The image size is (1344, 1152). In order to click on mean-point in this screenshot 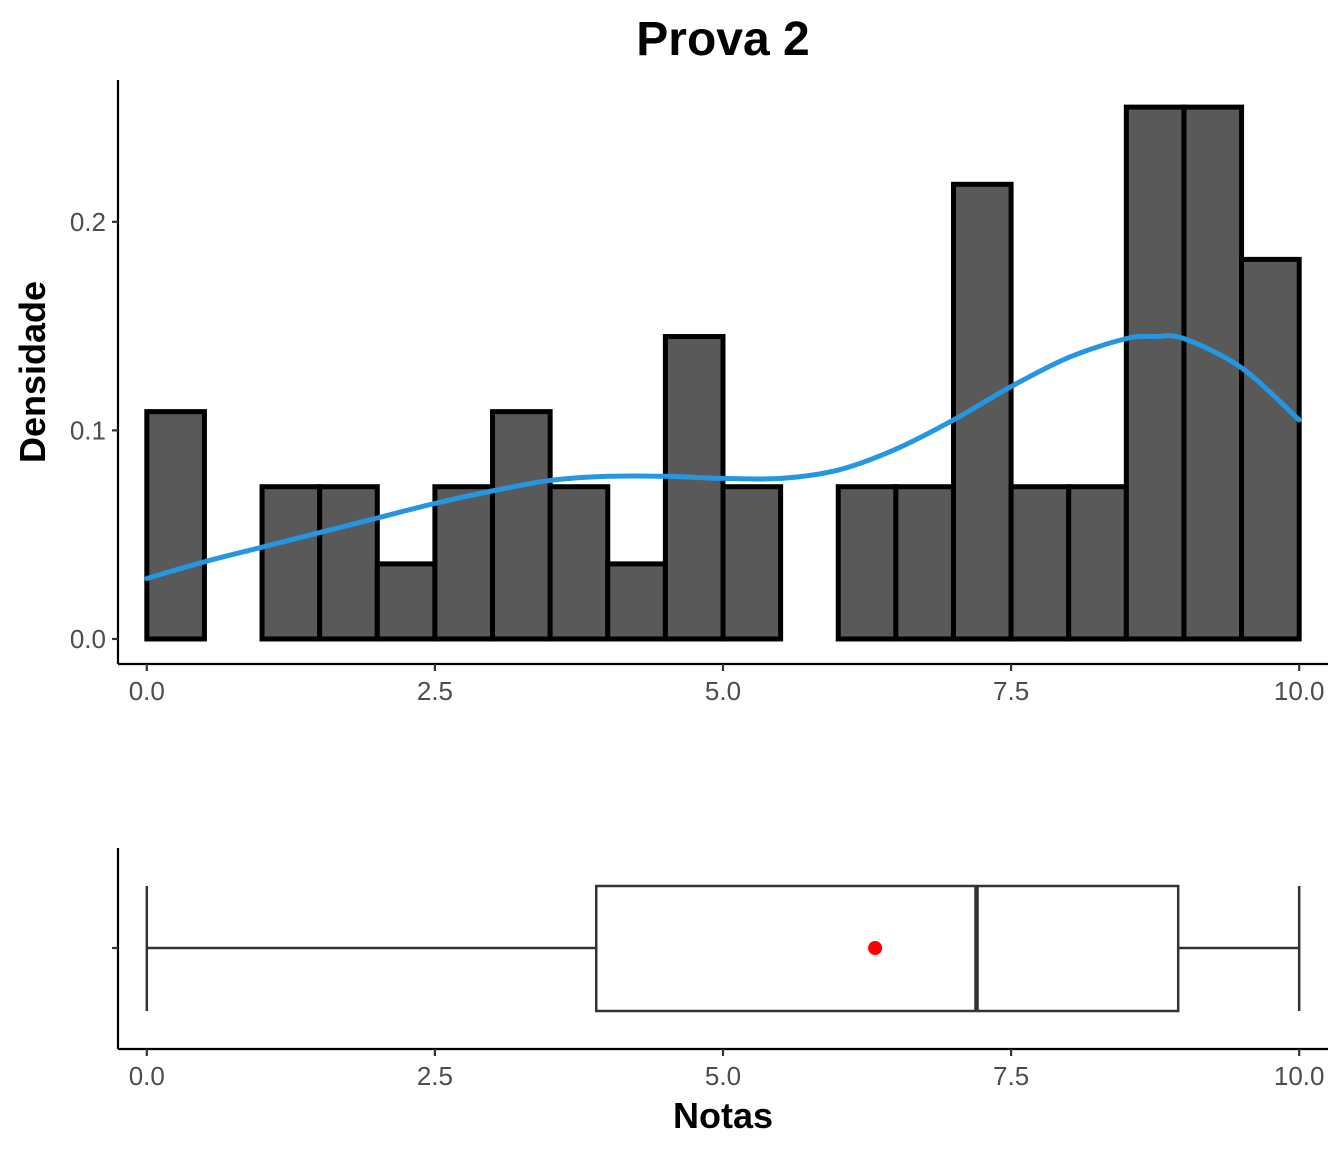, I will do `click(875, 948)`.